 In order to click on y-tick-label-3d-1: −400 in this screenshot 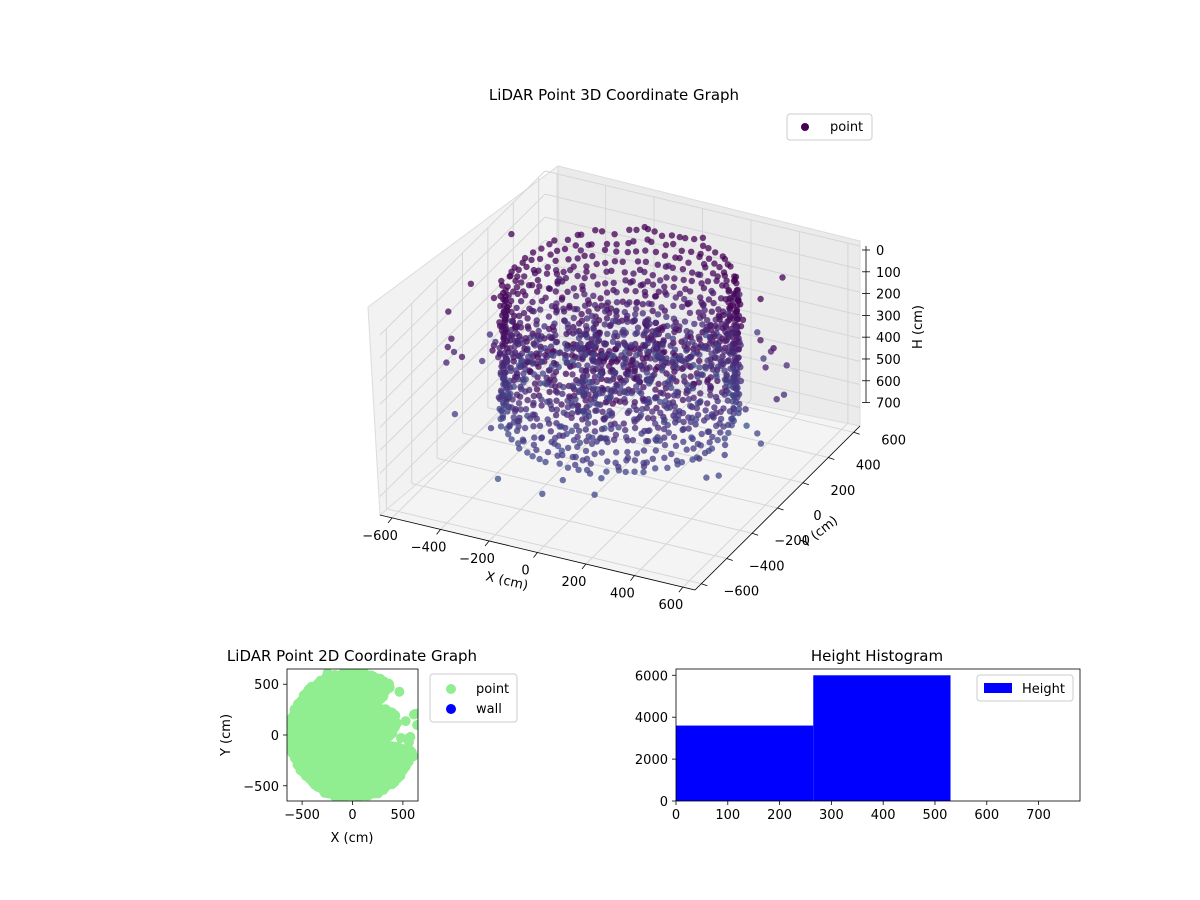, I will do `click(767, 566)`.